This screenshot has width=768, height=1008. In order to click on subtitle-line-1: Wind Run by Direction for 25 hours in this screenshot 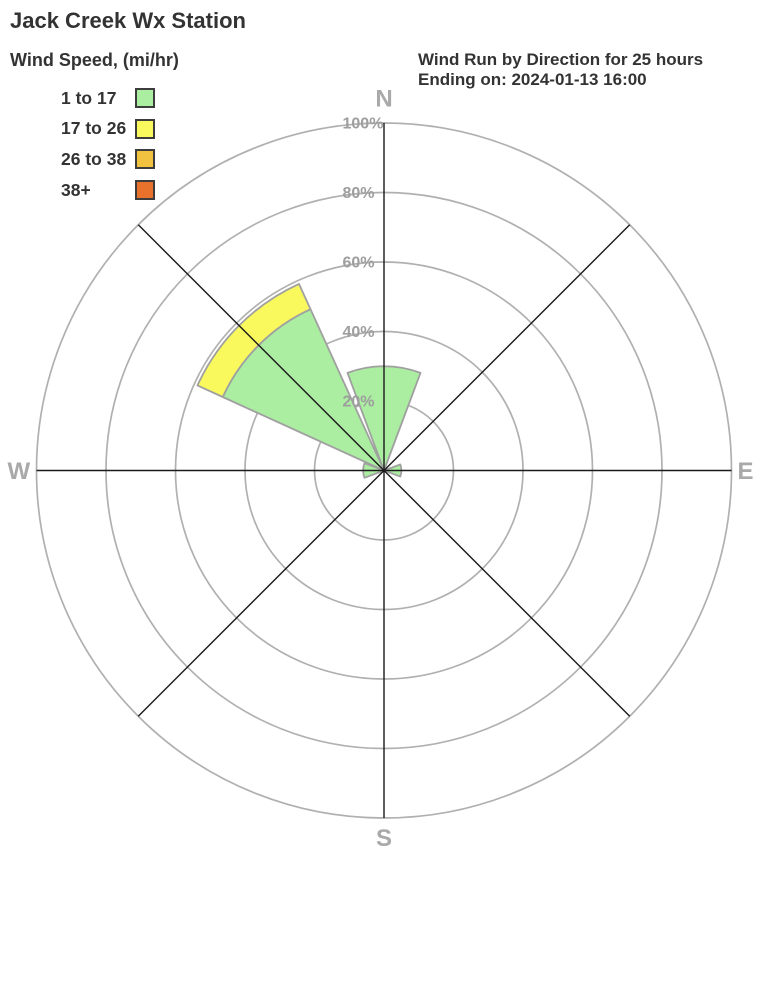, I will do `click(561, 59)`.